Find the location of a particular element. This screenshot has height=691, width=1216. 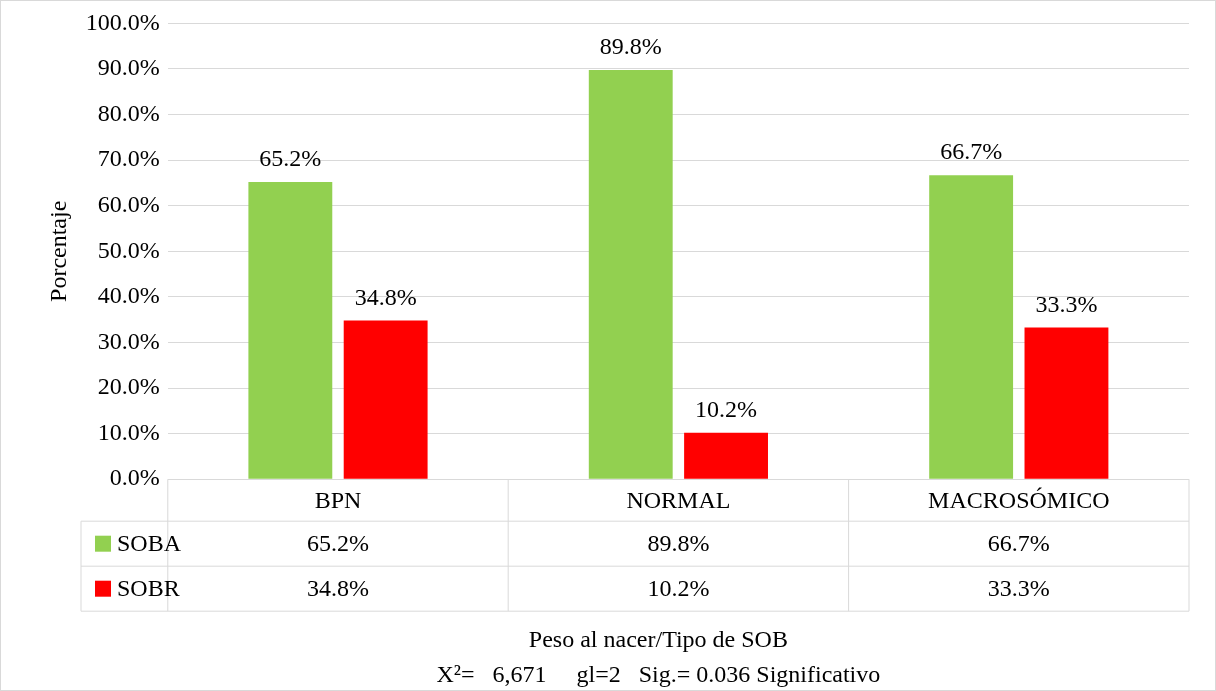

y-tick-label: 80.0% is located at coordinates (128, 112).